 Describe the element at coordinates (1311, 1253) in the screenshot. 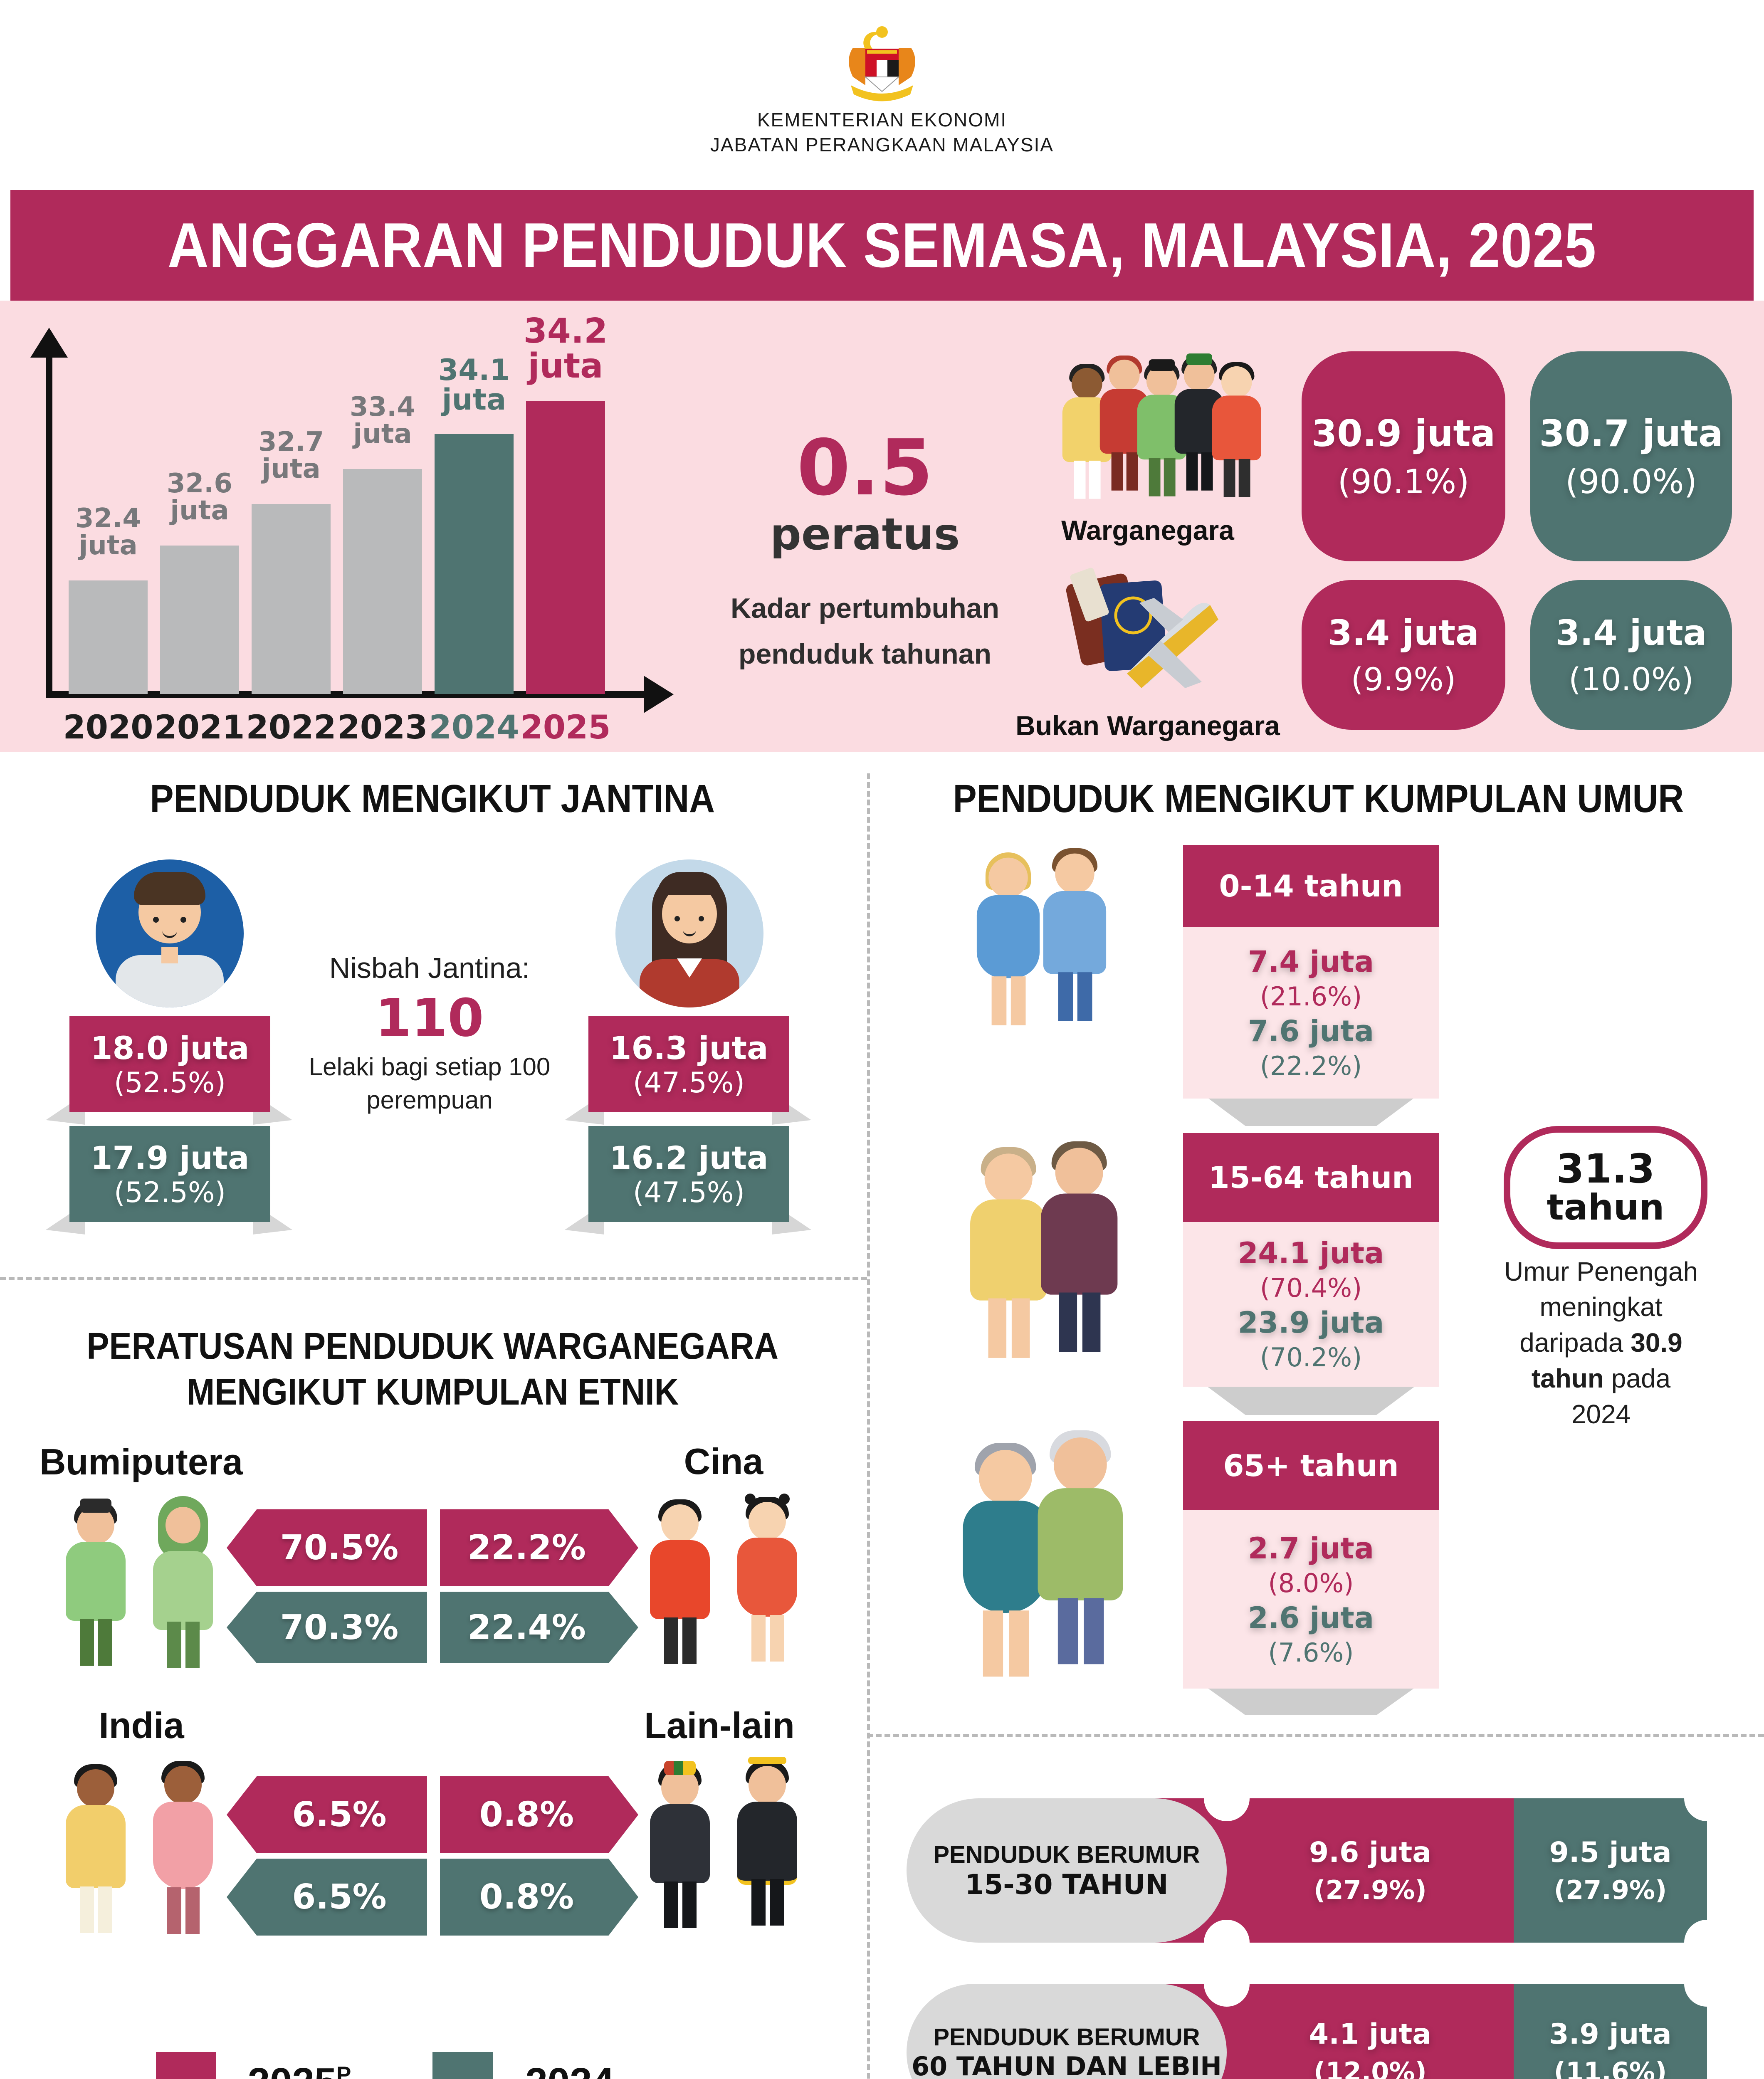

I see `age-15-64-2025-value: 24.1 juta` at that location.